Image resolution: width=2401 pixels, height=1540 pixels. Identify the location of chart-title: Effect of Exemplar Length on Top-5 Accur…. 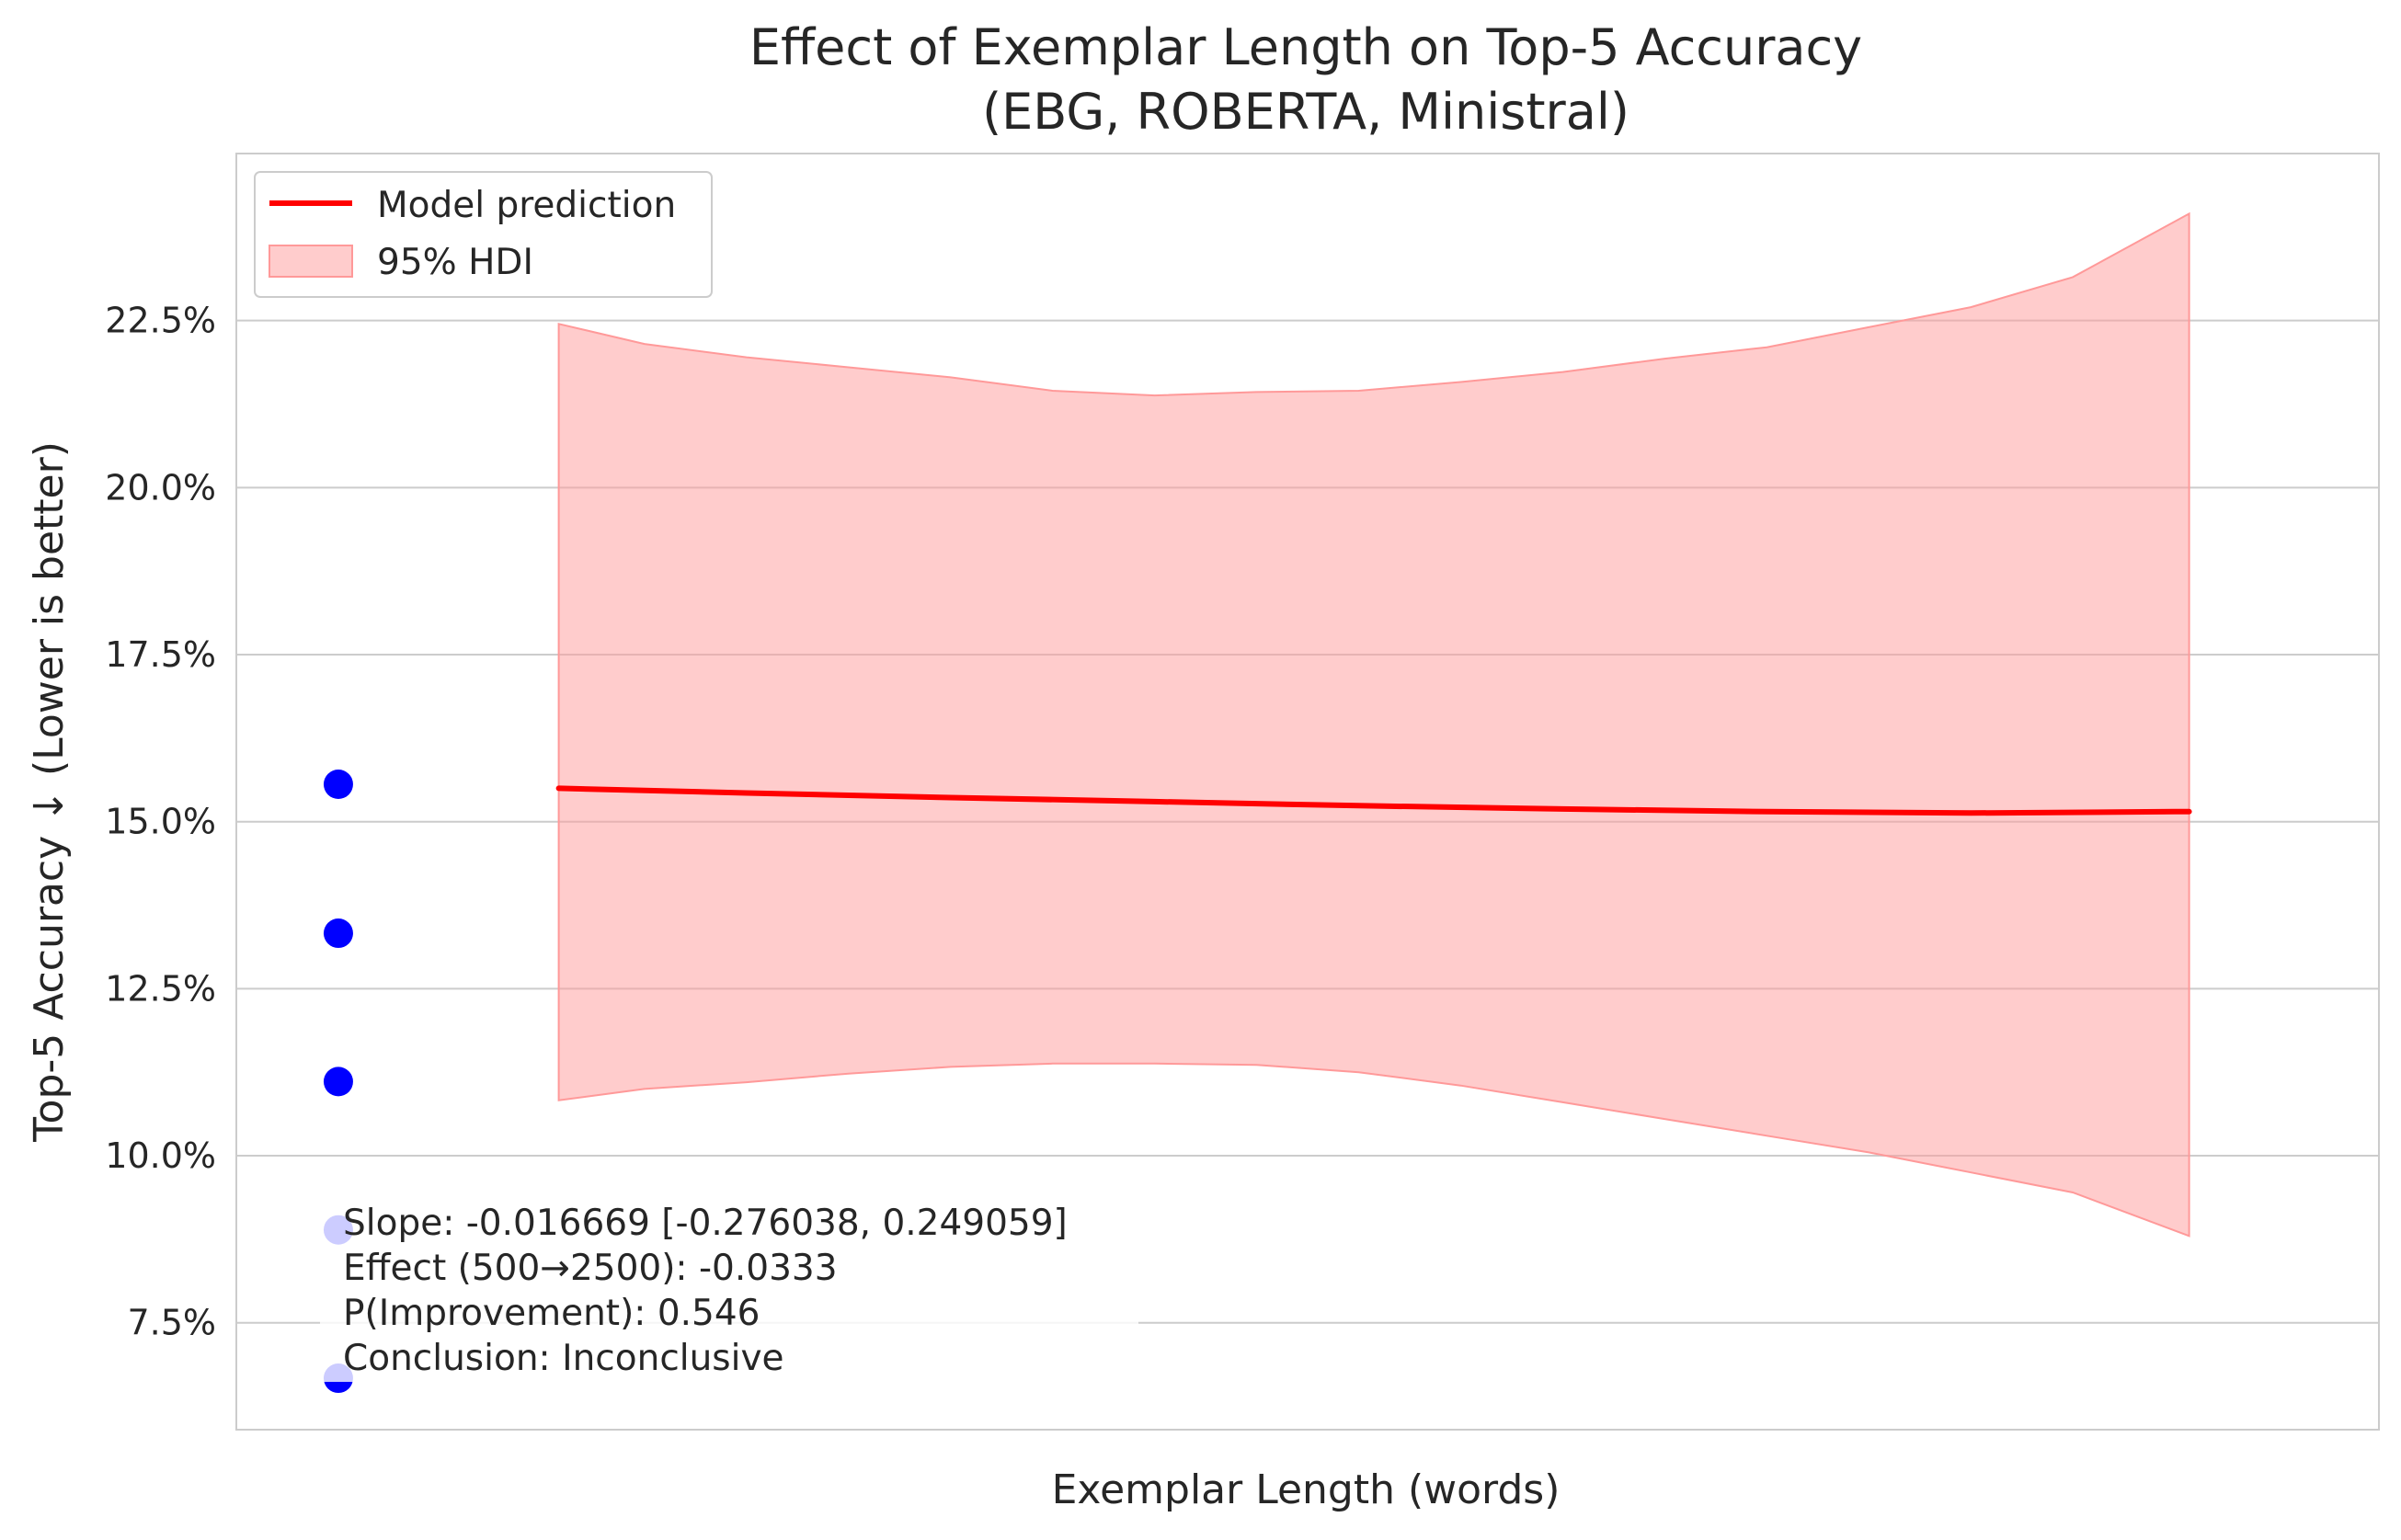
(1305, 47).